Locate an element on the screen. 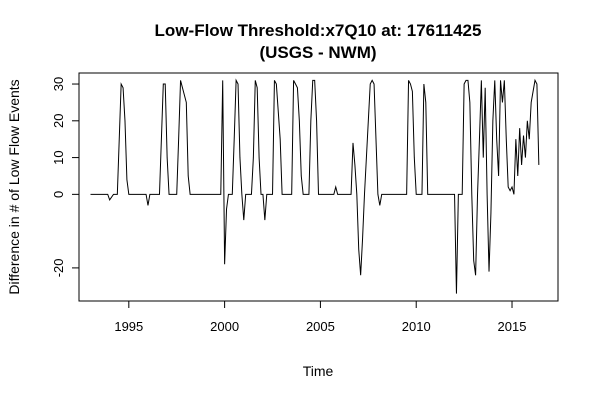 The image size is (600, 400). y-tick-label: -20 is located at coordinates (58, 268).